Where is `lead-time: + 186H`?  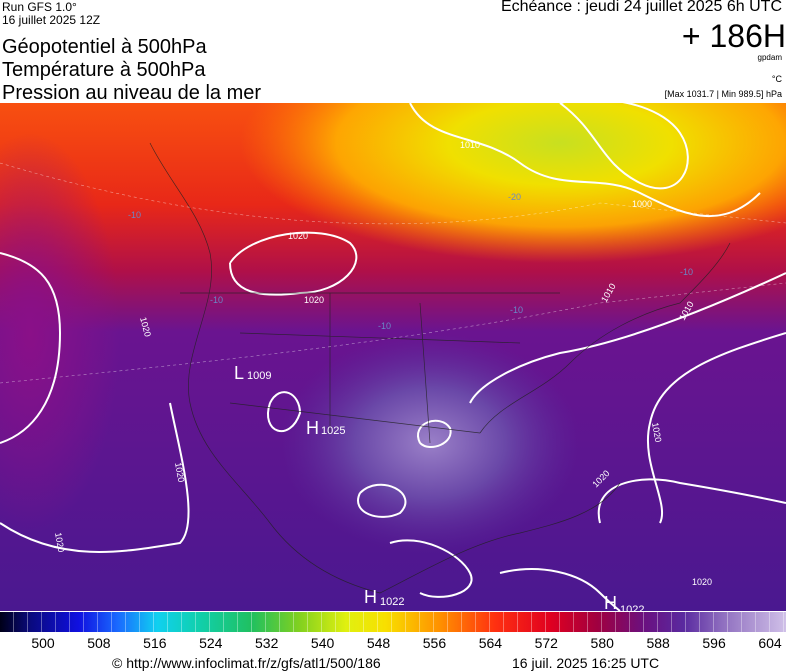
lead-time: + 186H is located at coordinates (733, 36).